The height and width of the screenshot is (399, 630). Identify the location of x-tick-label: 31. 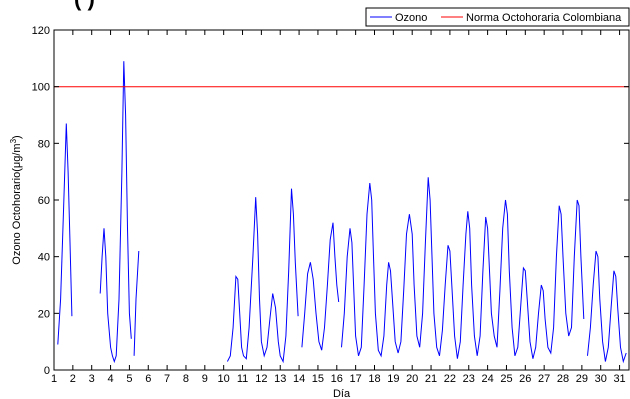
(619, 379).